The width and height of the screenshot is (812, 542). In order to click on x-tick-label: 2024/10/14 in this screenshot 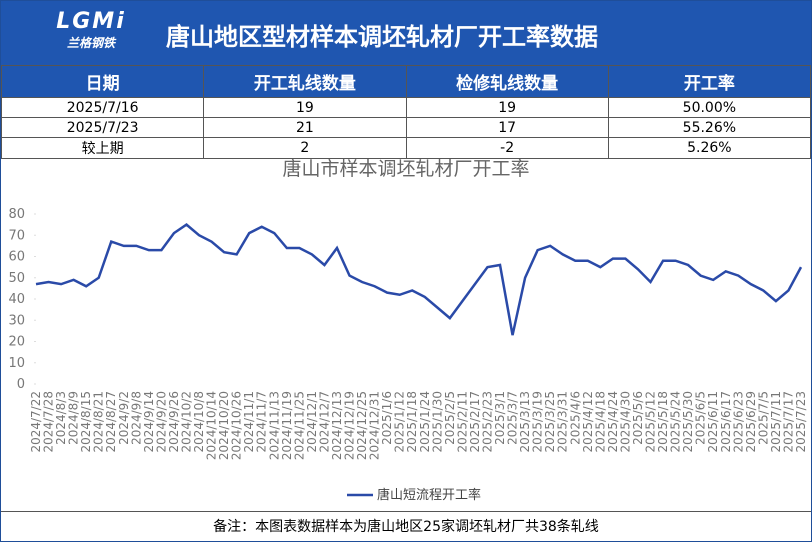, I will do `click(212, 425)`.